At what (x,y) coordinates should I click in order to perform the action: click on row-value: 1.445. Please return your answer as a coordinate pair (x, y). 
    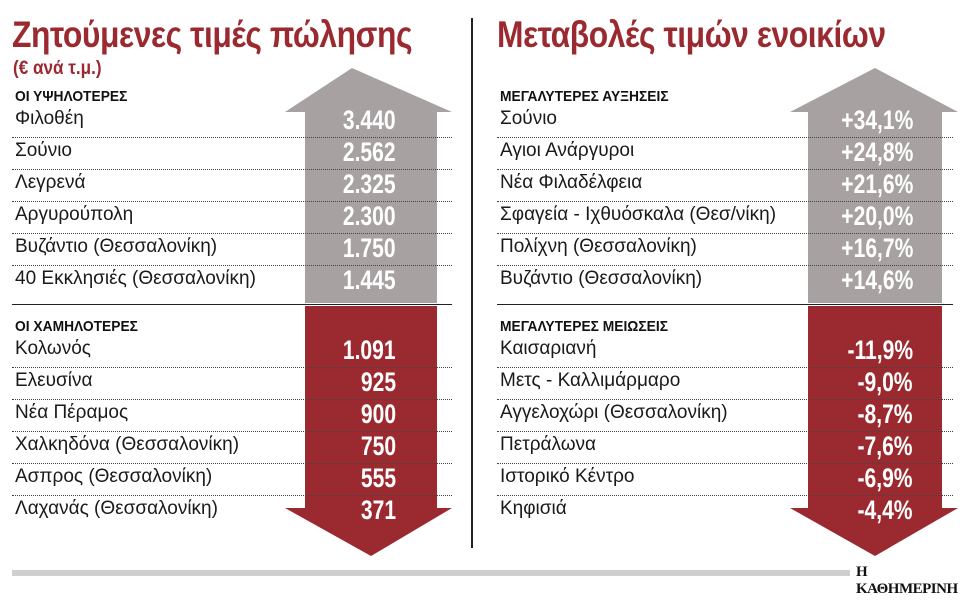
    Looking at the image, I should click on (369, 280).